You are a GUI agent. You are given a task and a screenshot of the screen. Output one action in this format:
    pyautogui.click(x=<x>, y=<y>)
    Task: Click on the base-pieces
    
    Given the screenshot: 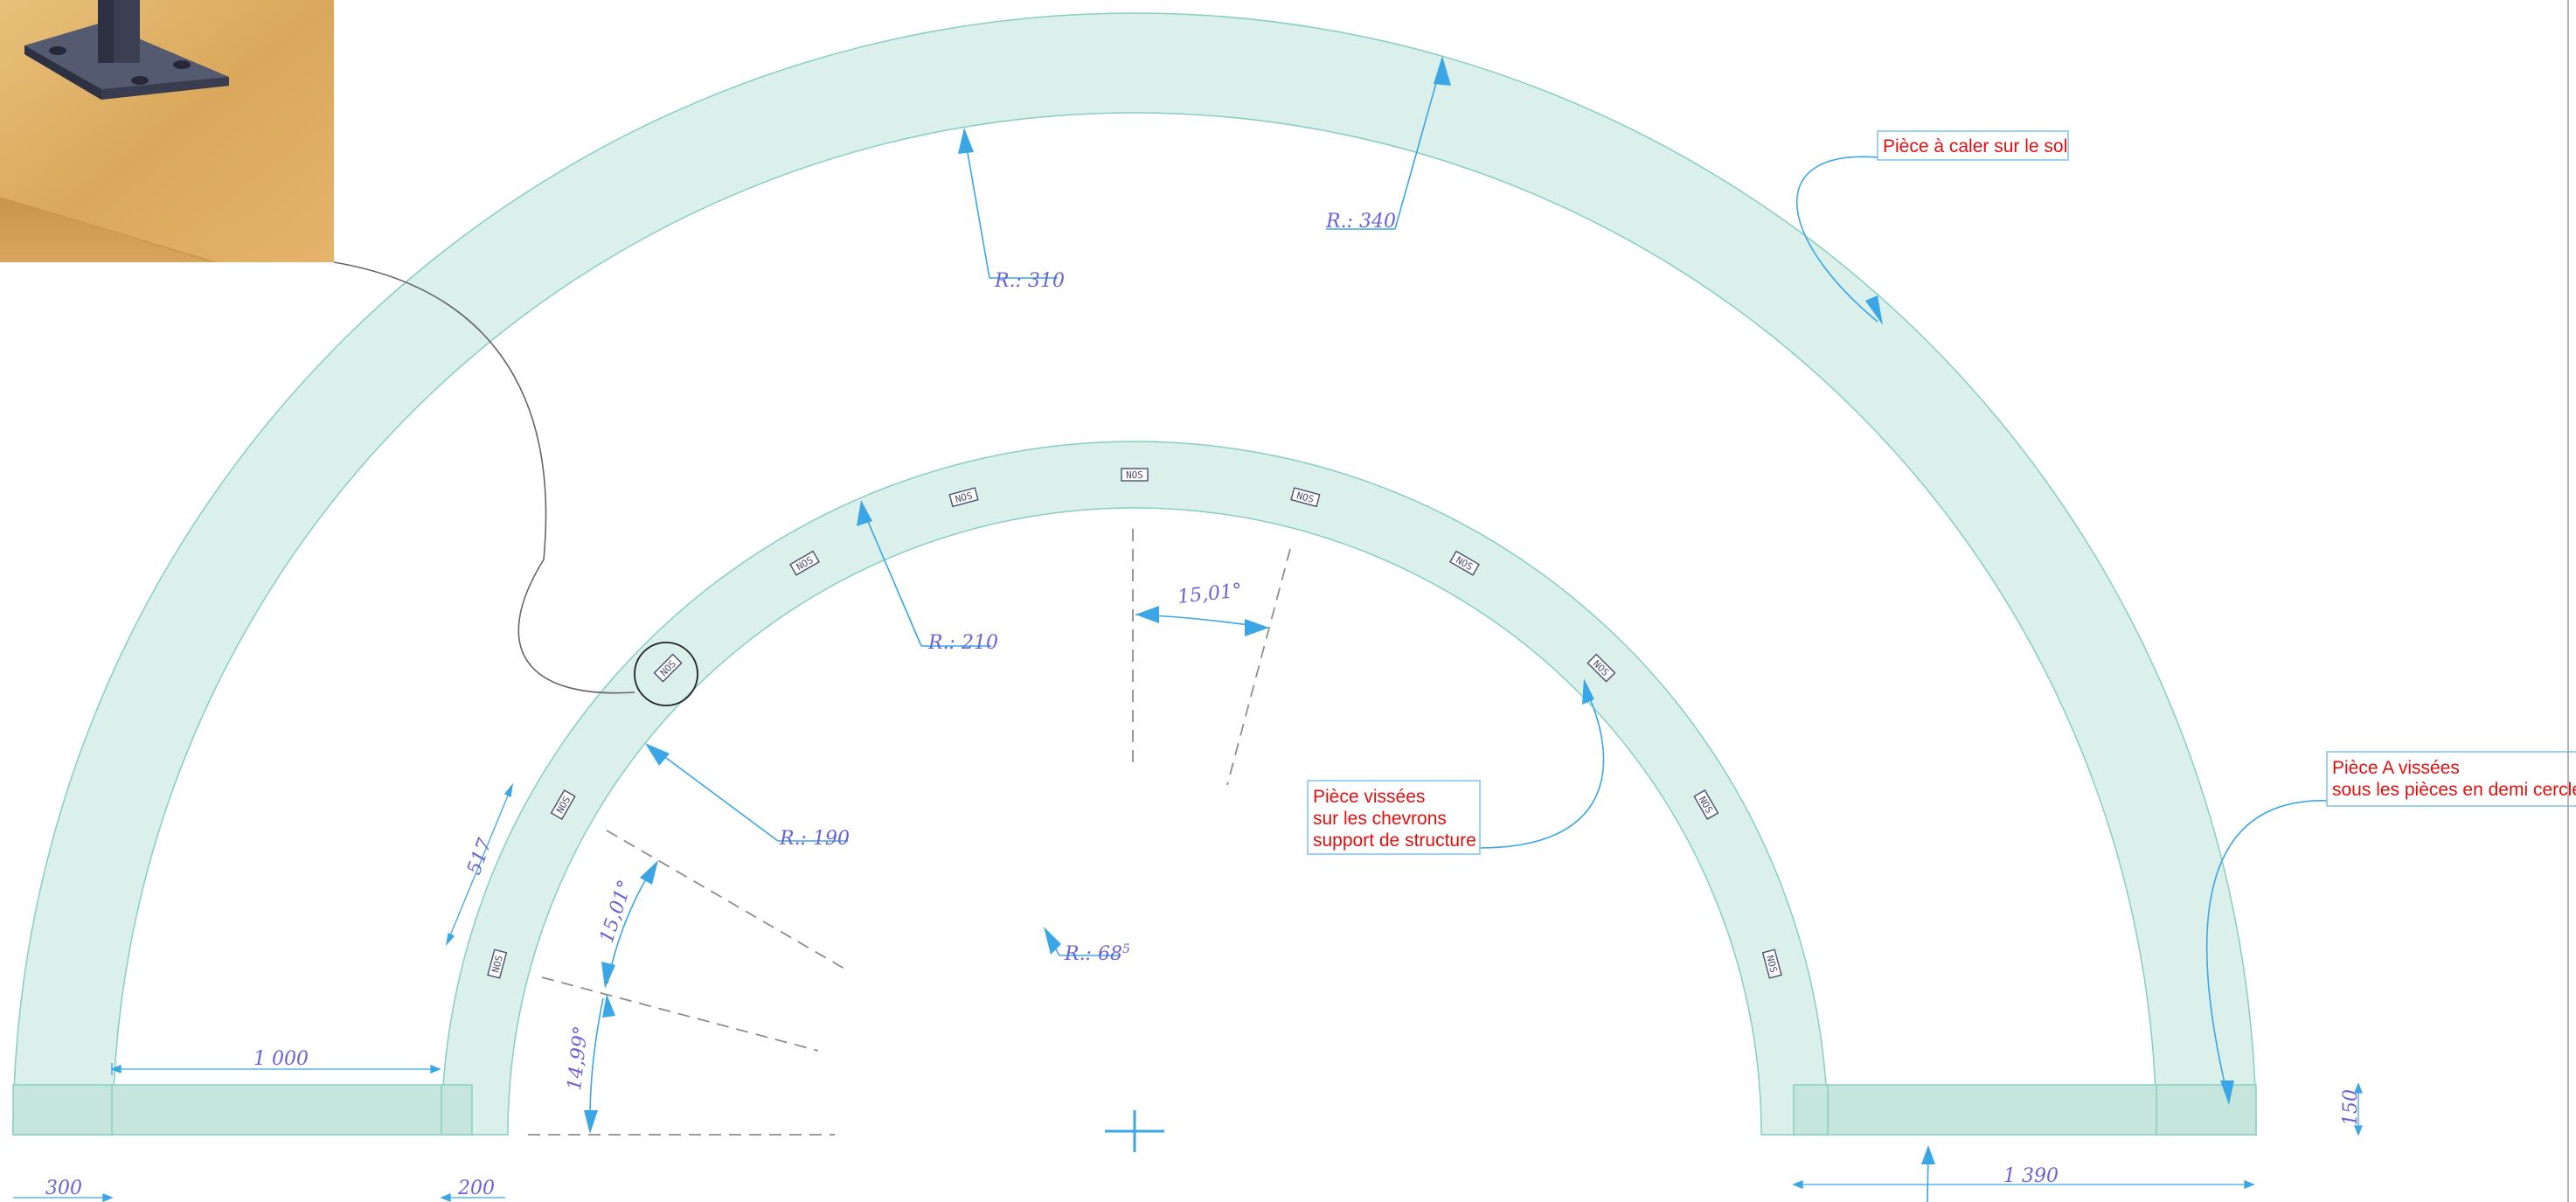 What is the action you would take?
    pyautogui.click(x=1134, y=1110)
    